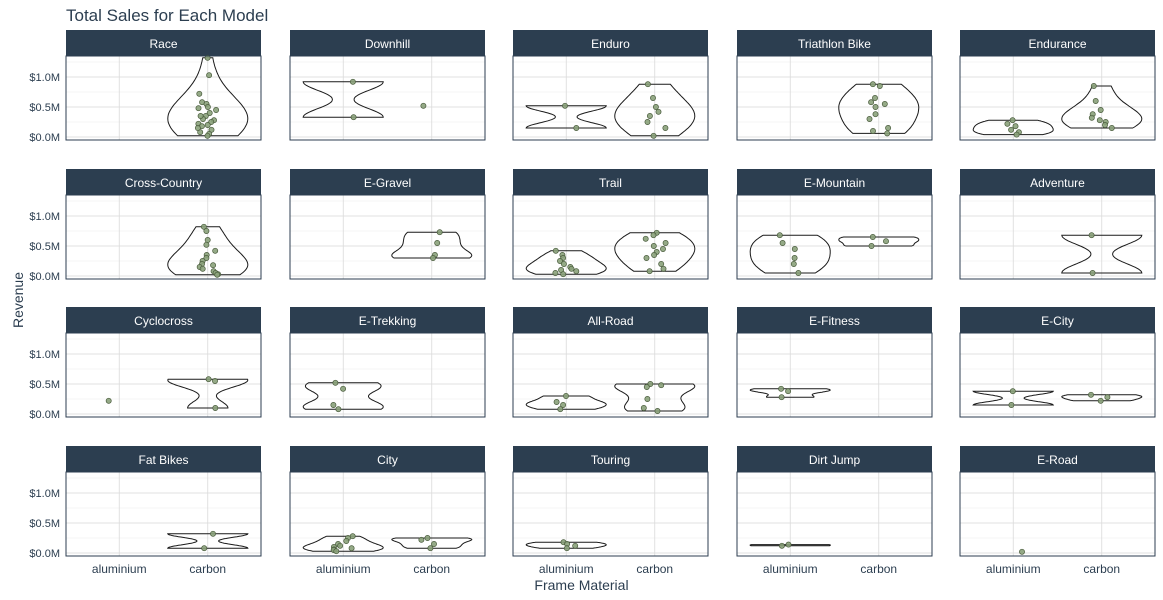  I want to click on facet-panel: Downhill, so click(387, 85).